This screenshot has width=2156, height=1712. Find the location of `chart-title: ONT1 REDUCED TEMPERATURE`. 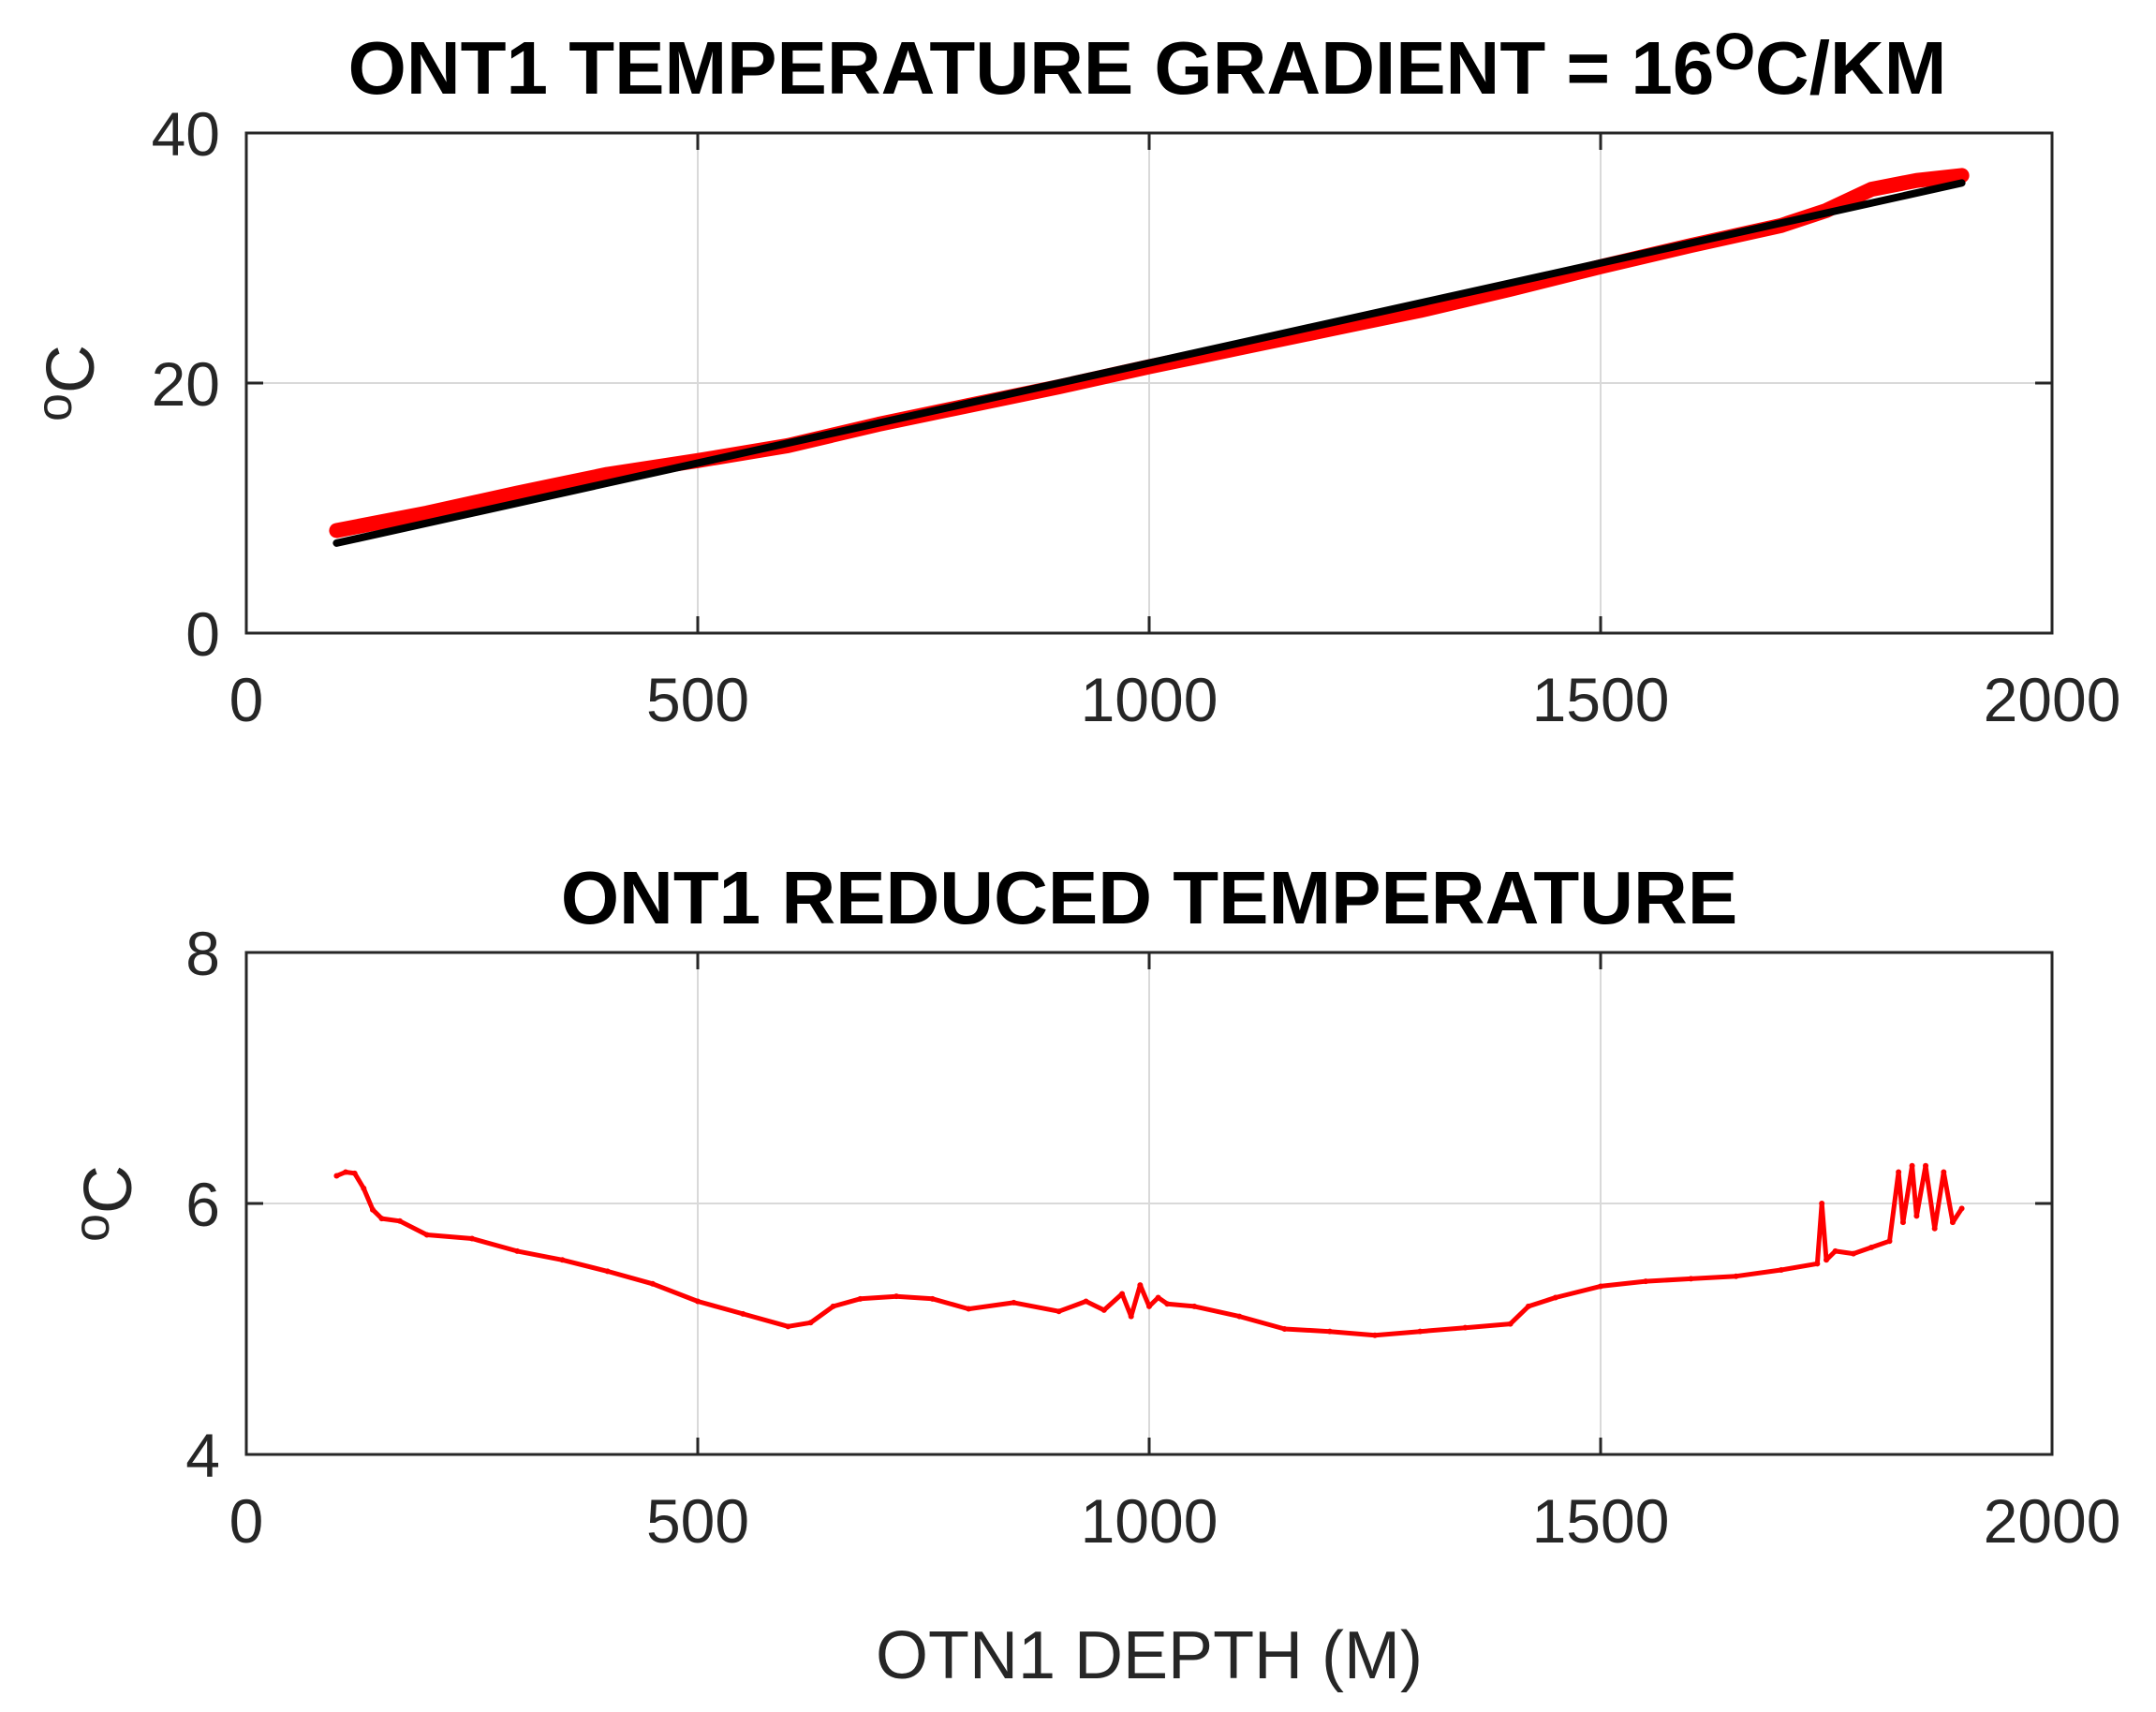

chart-title: ONT1 REDUCED TEMPERATURE is located at coordinates (1149, 897).